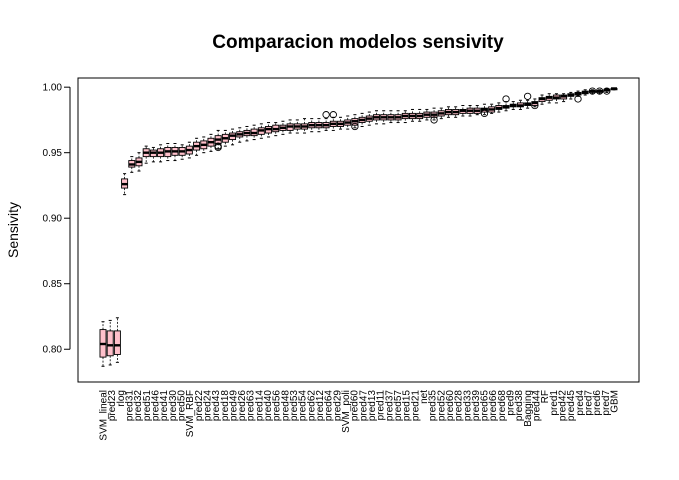  I want to click on x-tick-label: pred15, so click(407, 406).